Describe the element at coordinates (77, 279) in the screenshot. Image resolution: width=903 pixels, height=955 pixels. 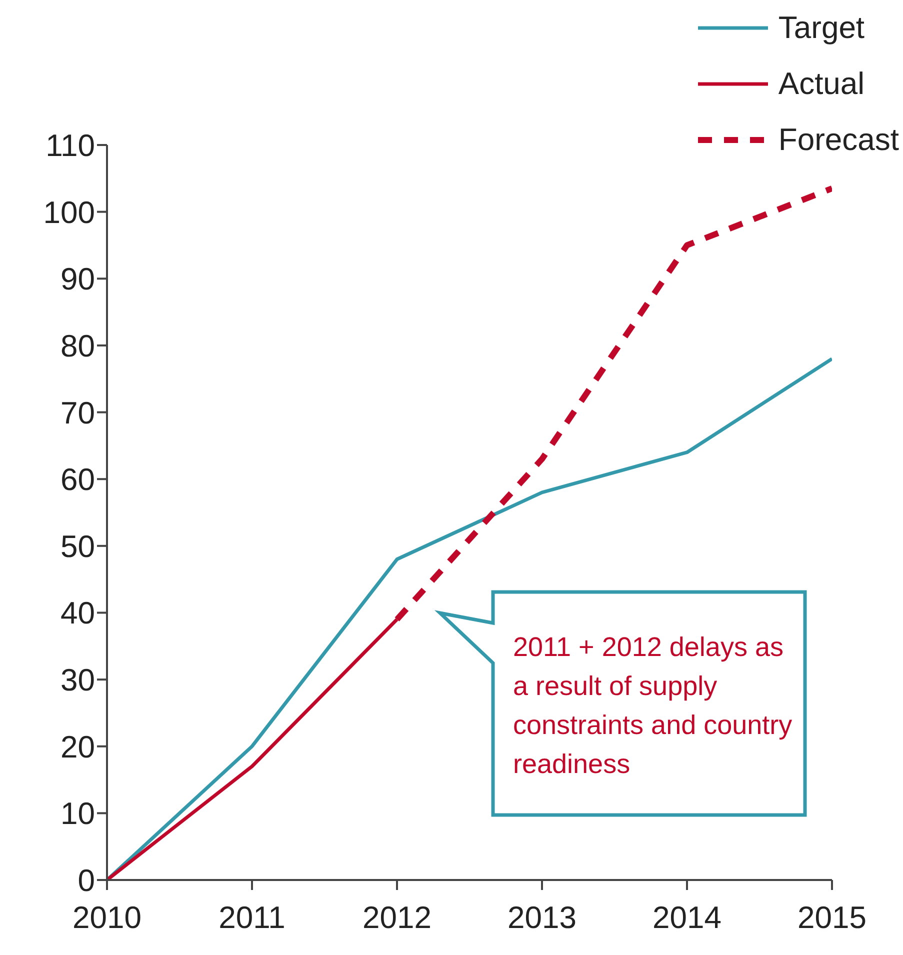
I see `y-tick-label: 90` at that location.